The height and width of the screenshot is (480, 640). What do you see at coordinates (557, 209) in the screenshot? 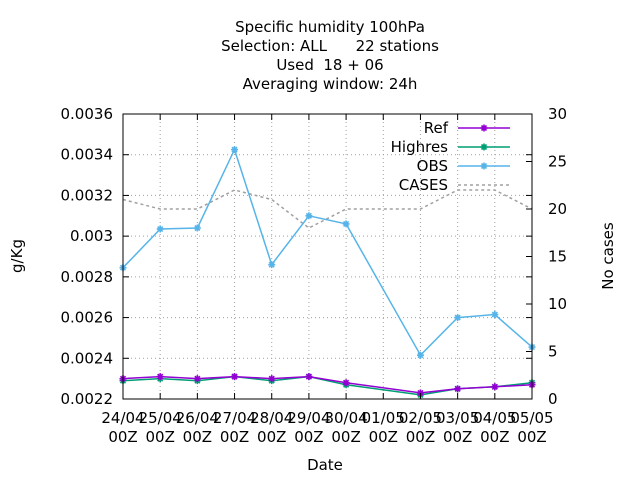
I see `y2-tick-label: 20` at bounding box center [557, 209].